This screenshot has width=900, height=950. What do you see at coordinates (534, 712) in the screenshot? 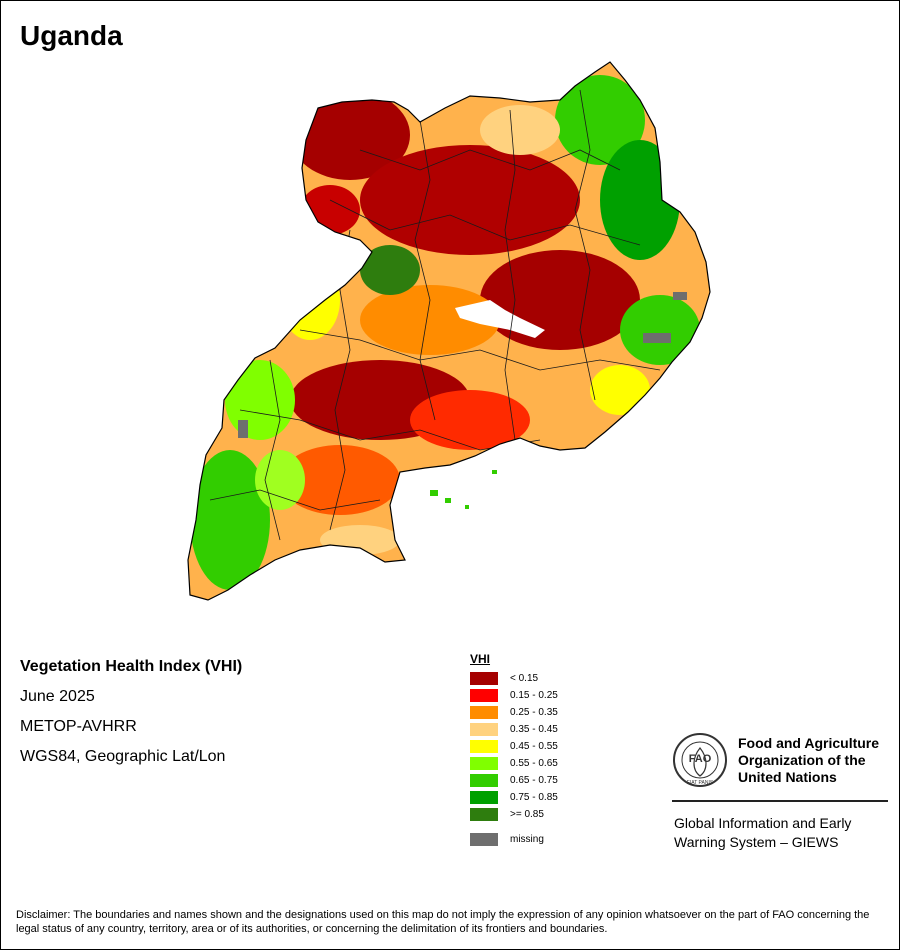
I see `legend-label: 0.25 - 0.35` at bounding box center [534, 712].